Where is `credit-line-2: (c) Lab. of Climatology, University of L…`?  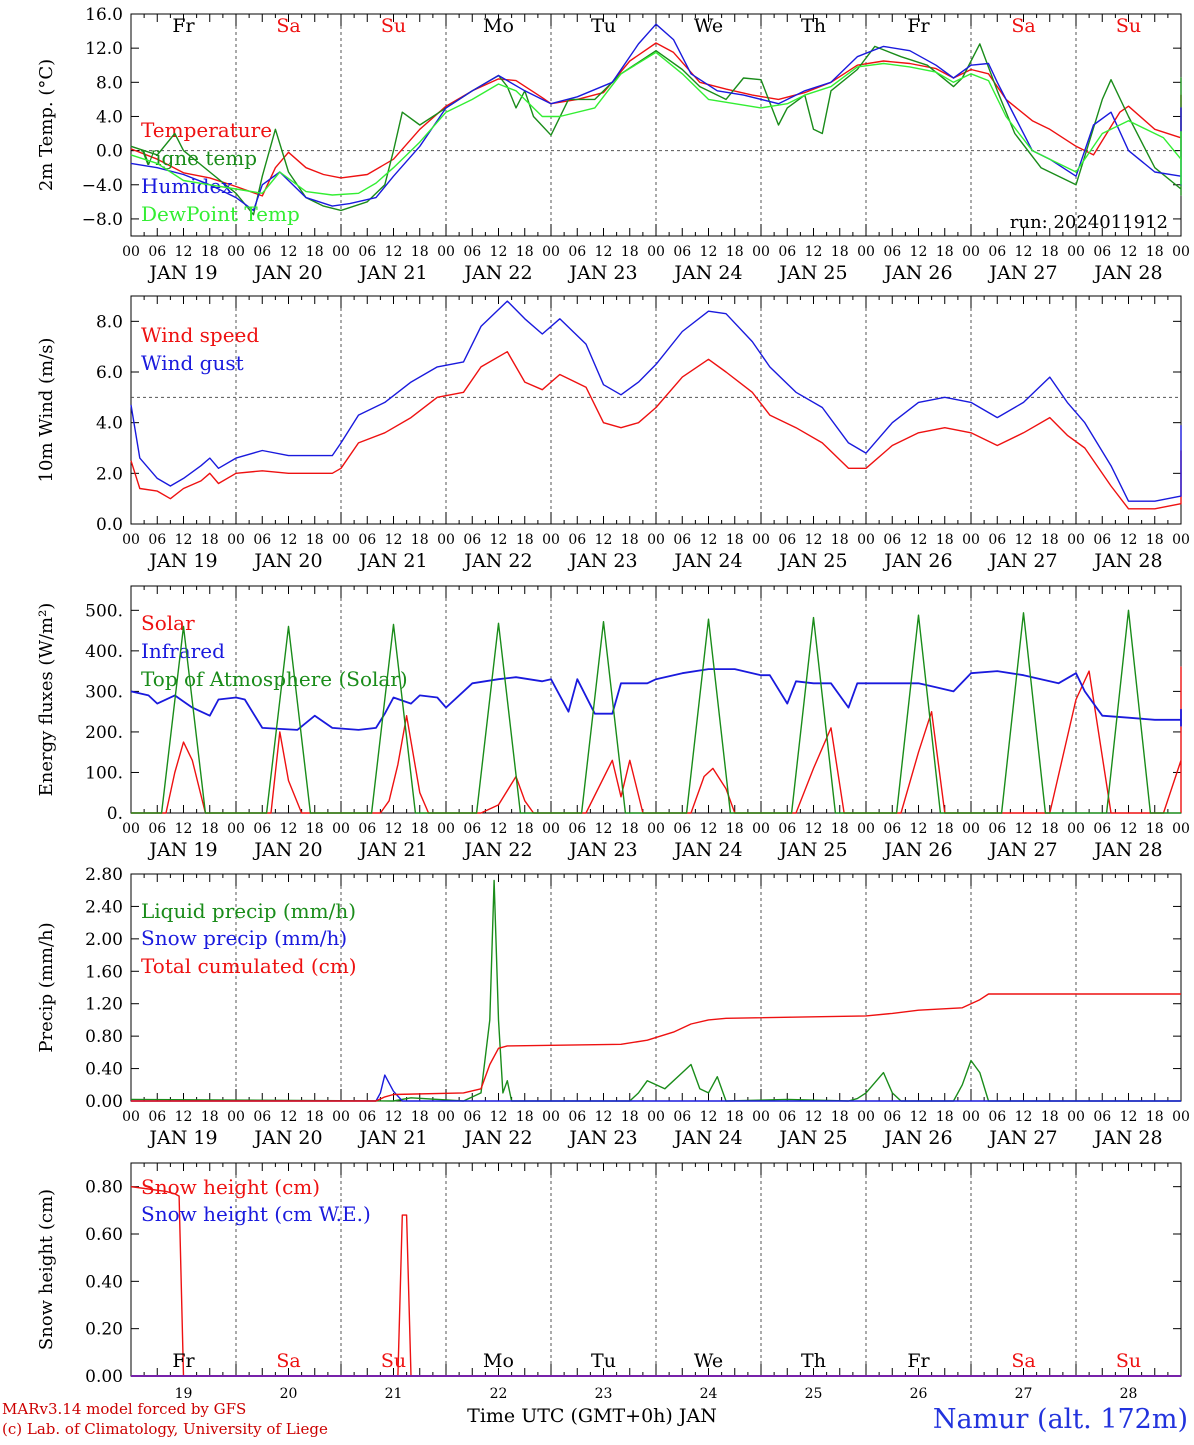 credit-line-2: (c) Lab. of Climatology, University of L… is located at coordinates (165, 1429).